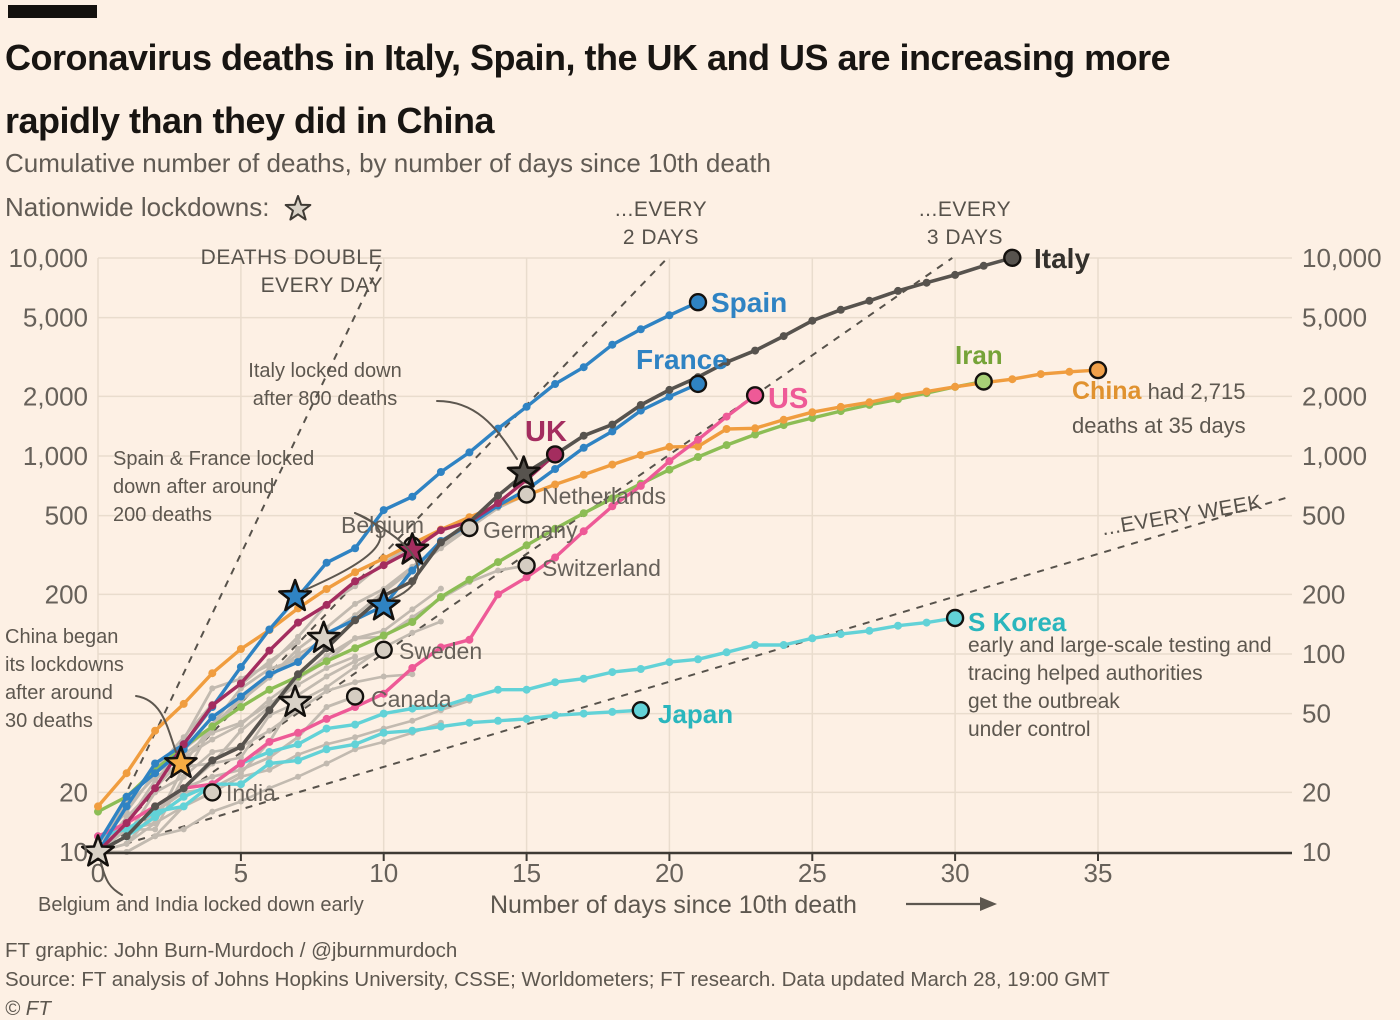 Image resolution: width=1400 pixels, height=1020 pixels. Describe the element at coordinates (383, 649) in the screenshot. I see `endpoint-marker-sweden` at that location.